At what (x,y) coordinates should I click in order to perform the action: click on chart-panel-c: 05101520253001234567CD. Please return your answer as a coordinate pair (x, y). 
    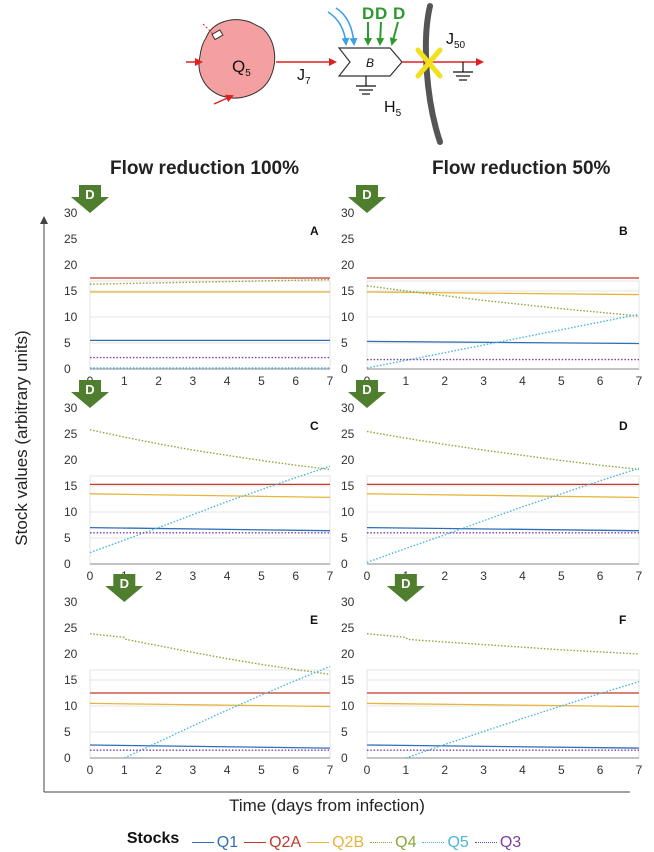
    Looking at the image, I should click on (199, 481).